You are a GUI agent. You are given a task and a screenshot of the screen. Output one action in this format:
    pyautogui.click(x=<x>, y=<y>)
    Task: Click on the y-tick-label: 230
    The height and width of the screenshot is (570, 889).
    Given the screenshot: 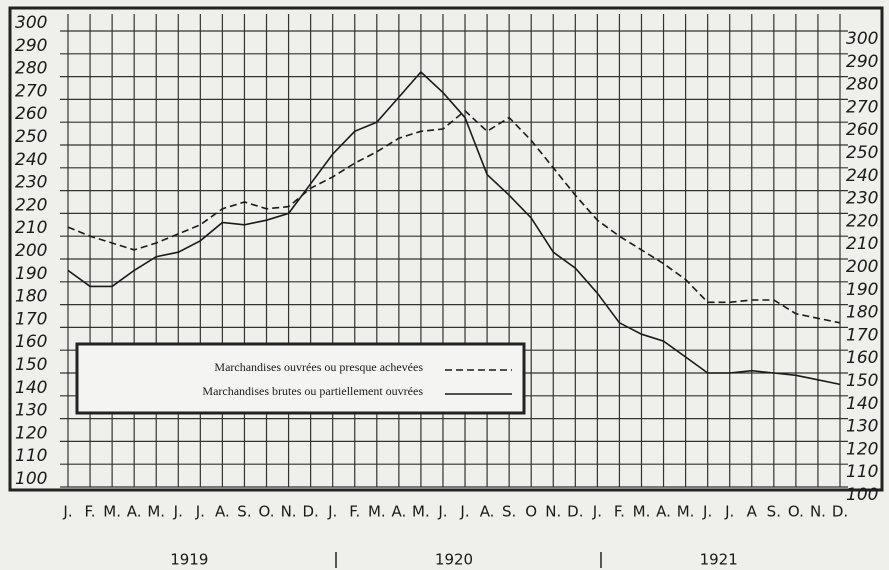 What is the action you would take?
    pyautogui.click(x=31, y=183)
    